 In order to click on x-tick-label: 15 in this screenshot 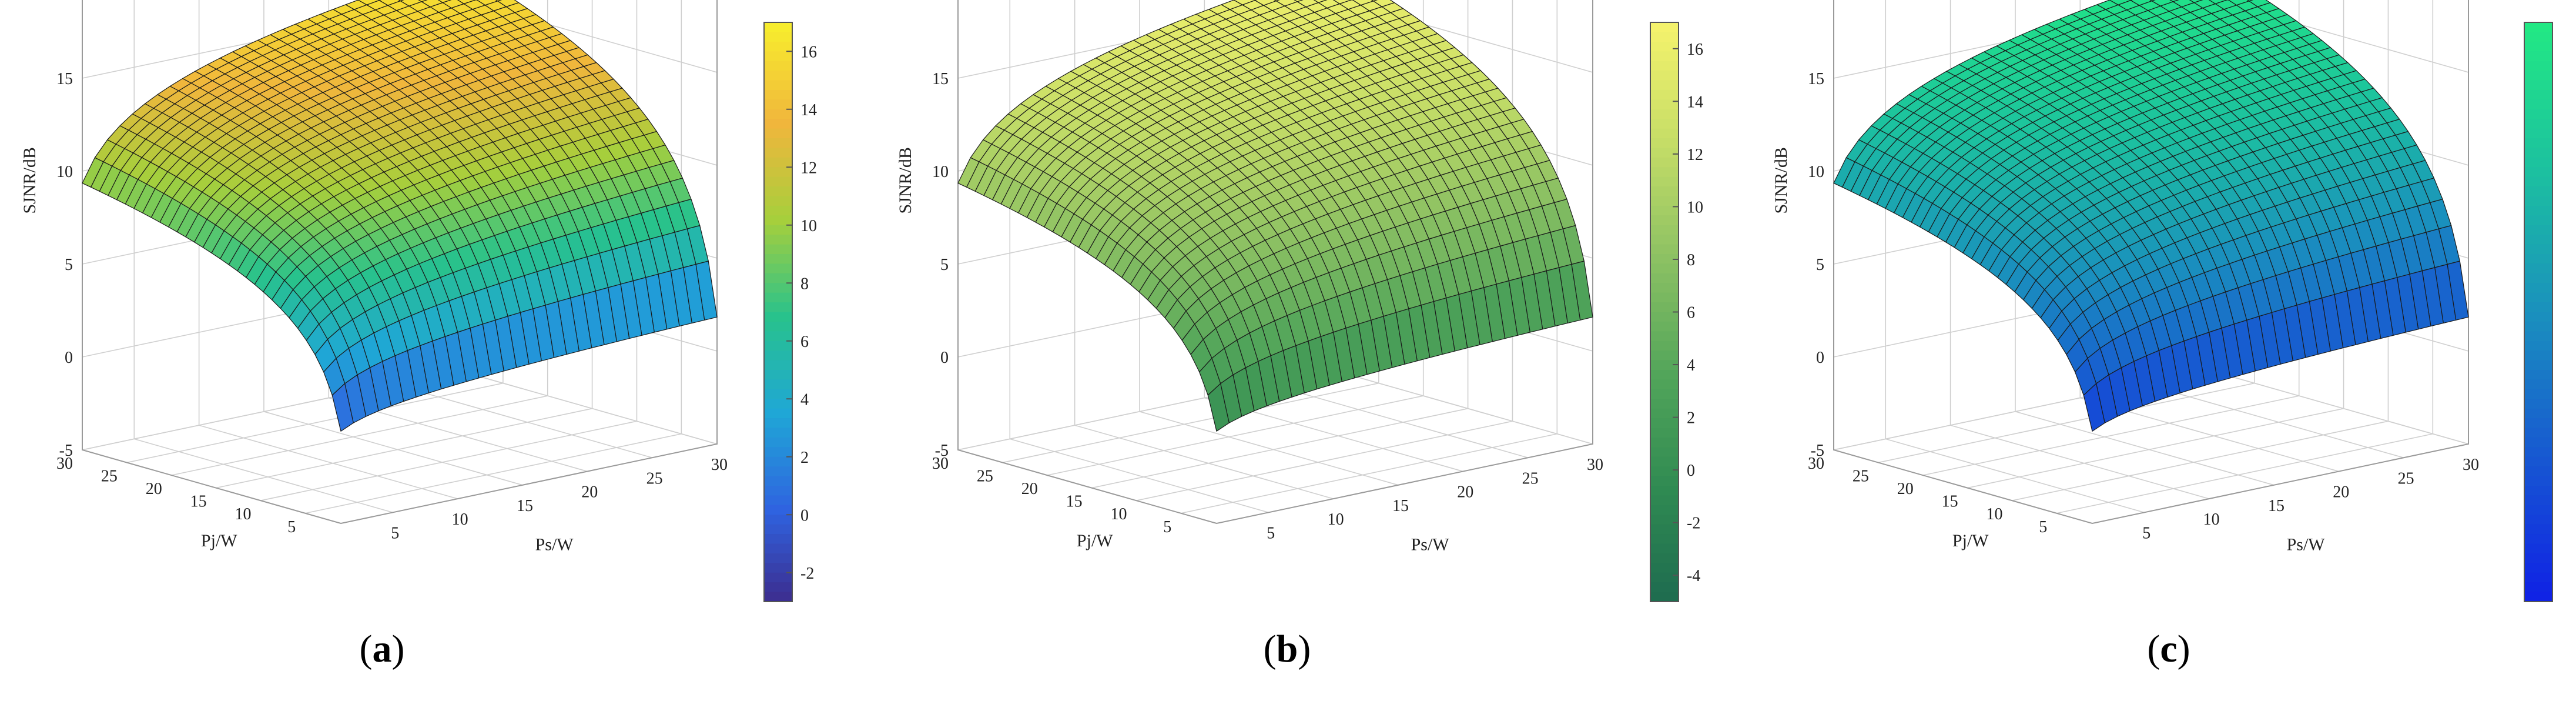, I will do `click(525, 506)`.